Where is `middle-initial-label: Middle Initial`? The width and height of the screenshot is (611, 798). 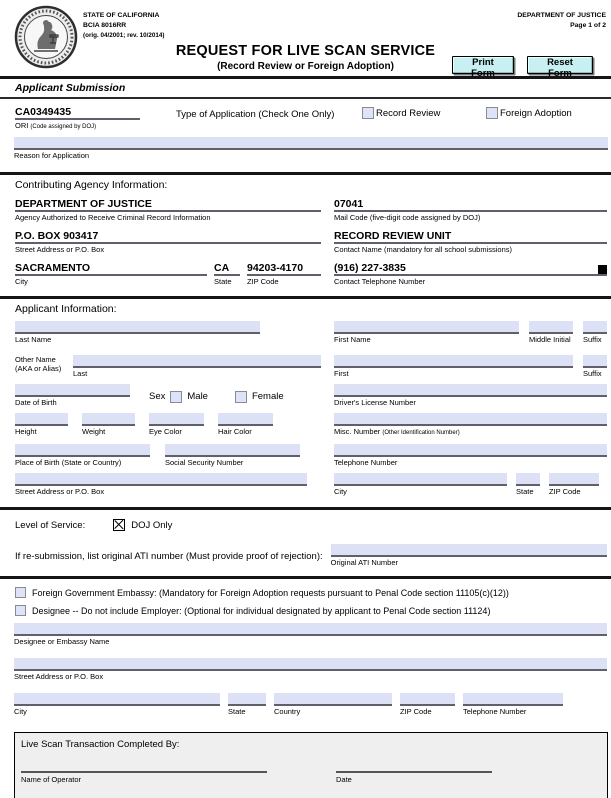 middle-initial-label: Middle Initial is located at coordinates (550, 339).